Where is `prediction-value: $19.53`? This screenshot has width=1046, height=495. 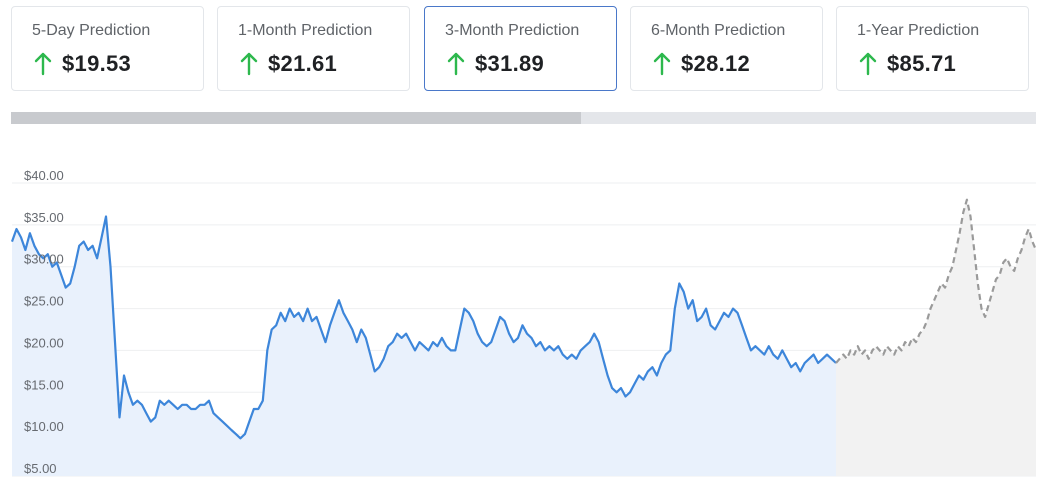
prediction-value: $19.53 is located at coordinates (97, 63).